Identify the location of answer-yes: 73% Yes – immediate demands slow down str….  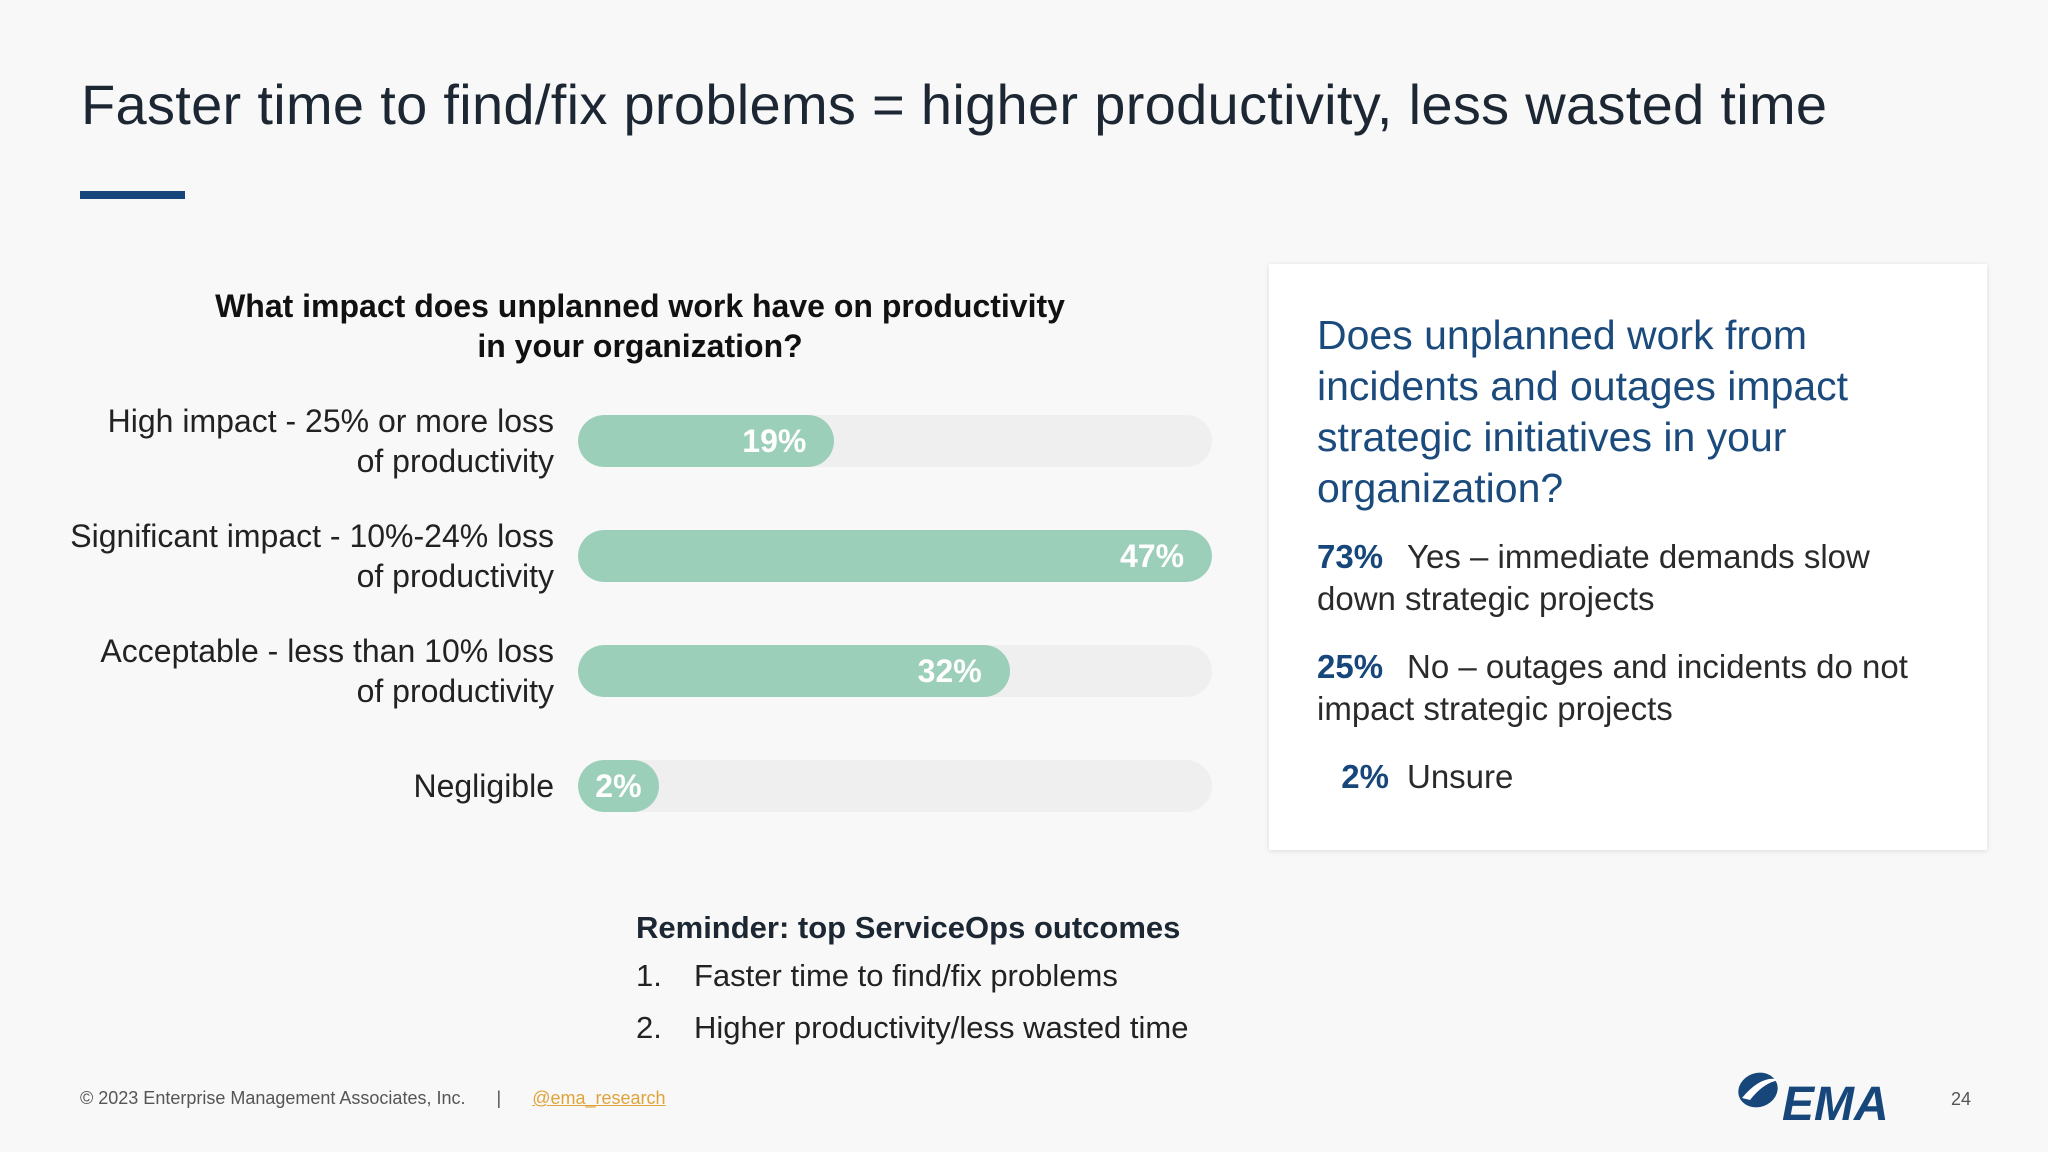
(1630, 578).